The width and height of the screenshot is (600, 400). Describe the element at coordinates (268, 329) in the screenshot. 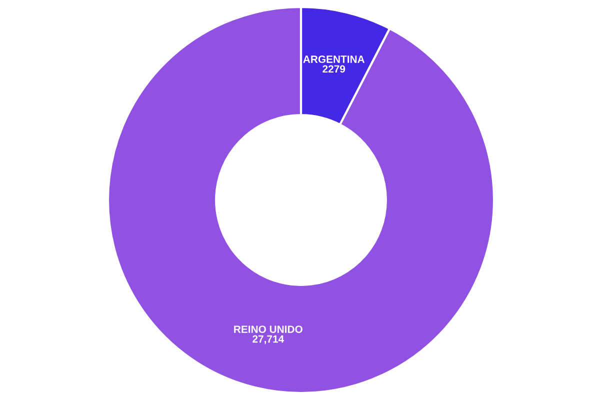

I see `slice-label: REINO UNIDO` at that location.